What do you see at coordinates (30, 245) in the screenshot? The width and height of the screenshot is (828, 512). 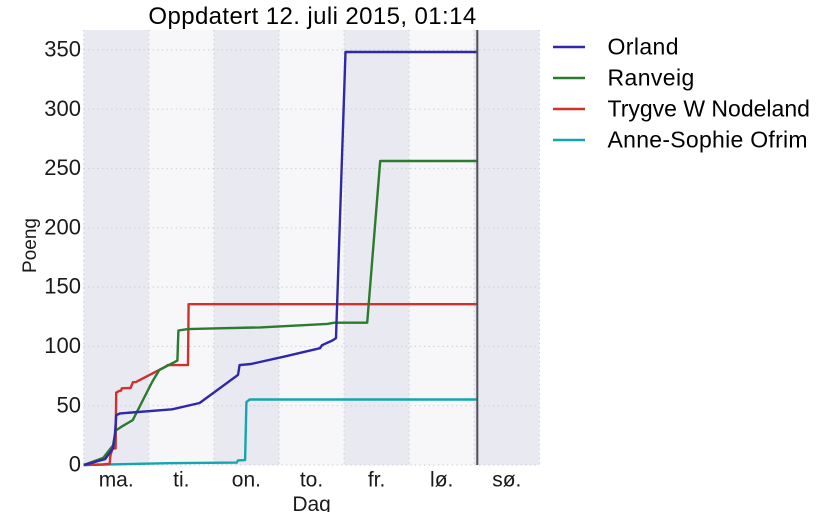 I see `svg-text: Poeng` at bounding box center [30, 245].